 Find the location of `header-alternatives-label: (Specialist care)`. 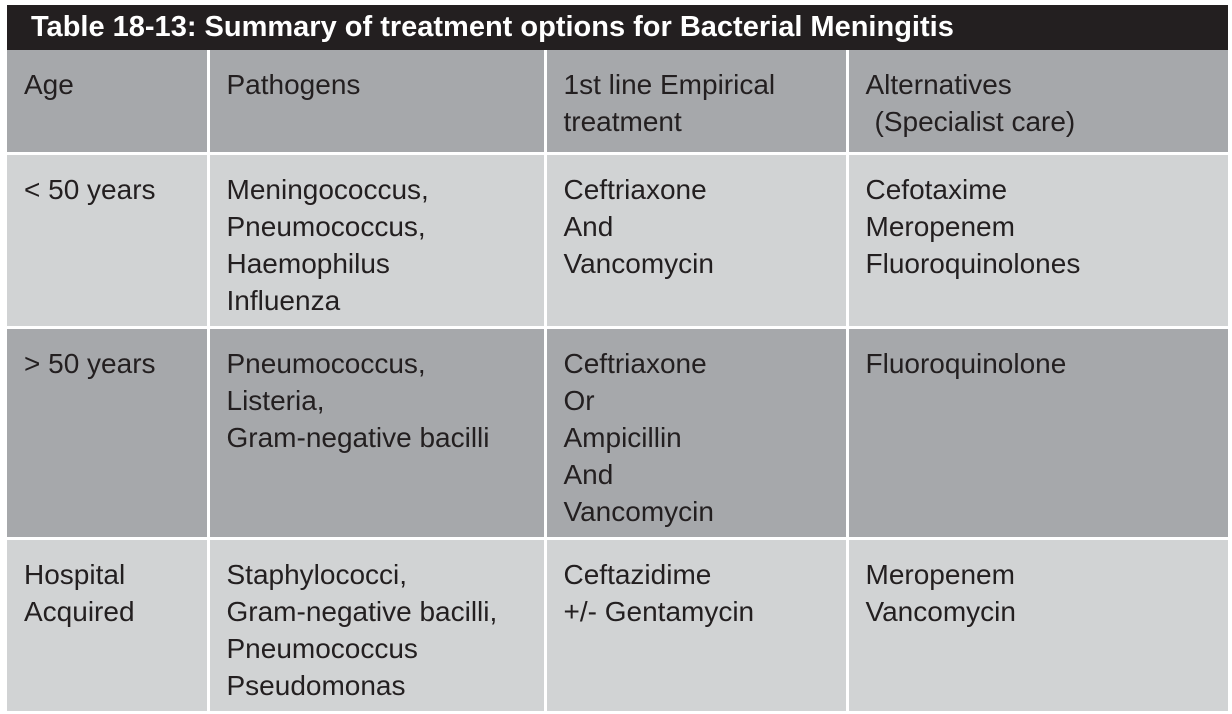

header-alternatives-label: (Specialist care) is located at coordinates (975, 121).